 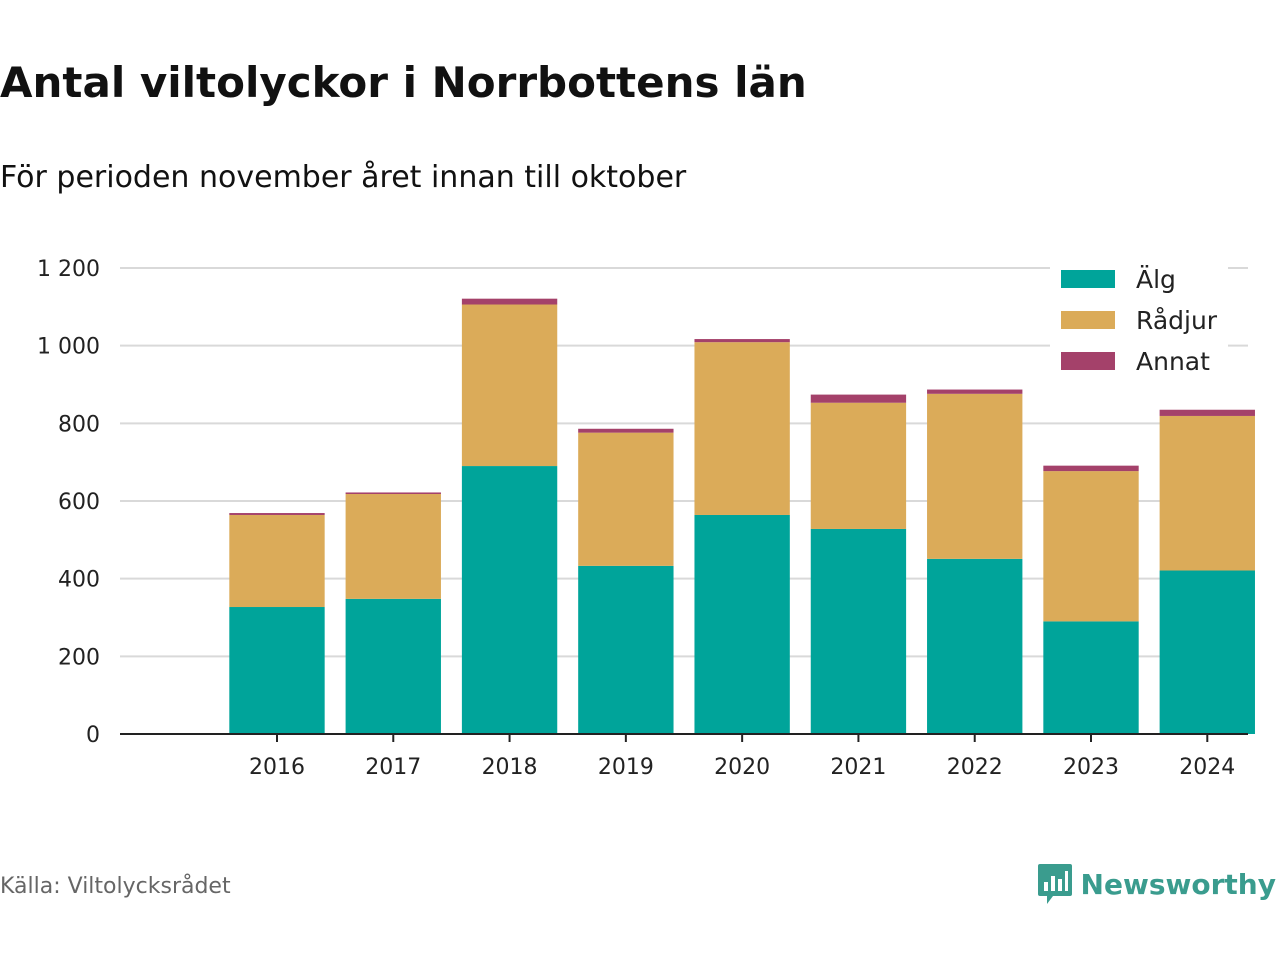 I want to click on x-axis: 2016 2017 2018 2019 2020 2021 2022 2023 2024, so click(x=742, y=757).